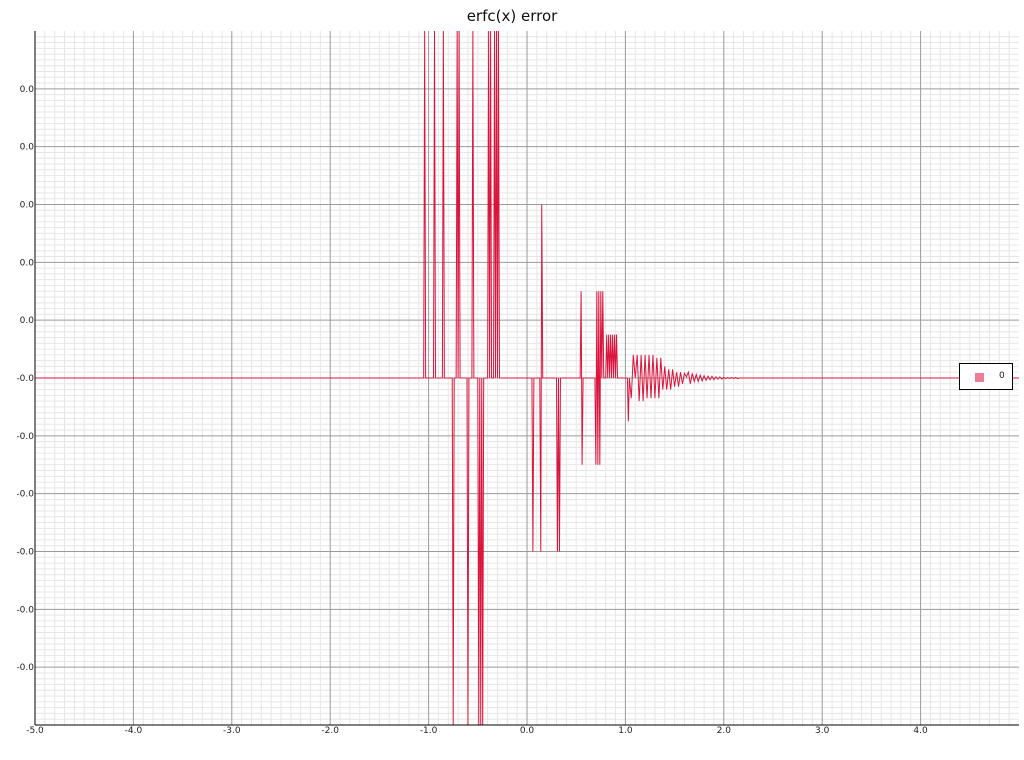 The width and height of the screenshot is (1024, 760). What do you see at coordinates (1002, 376) in the screenshot?
I see `legend-label: 0` at bounding box center [1002, 376].